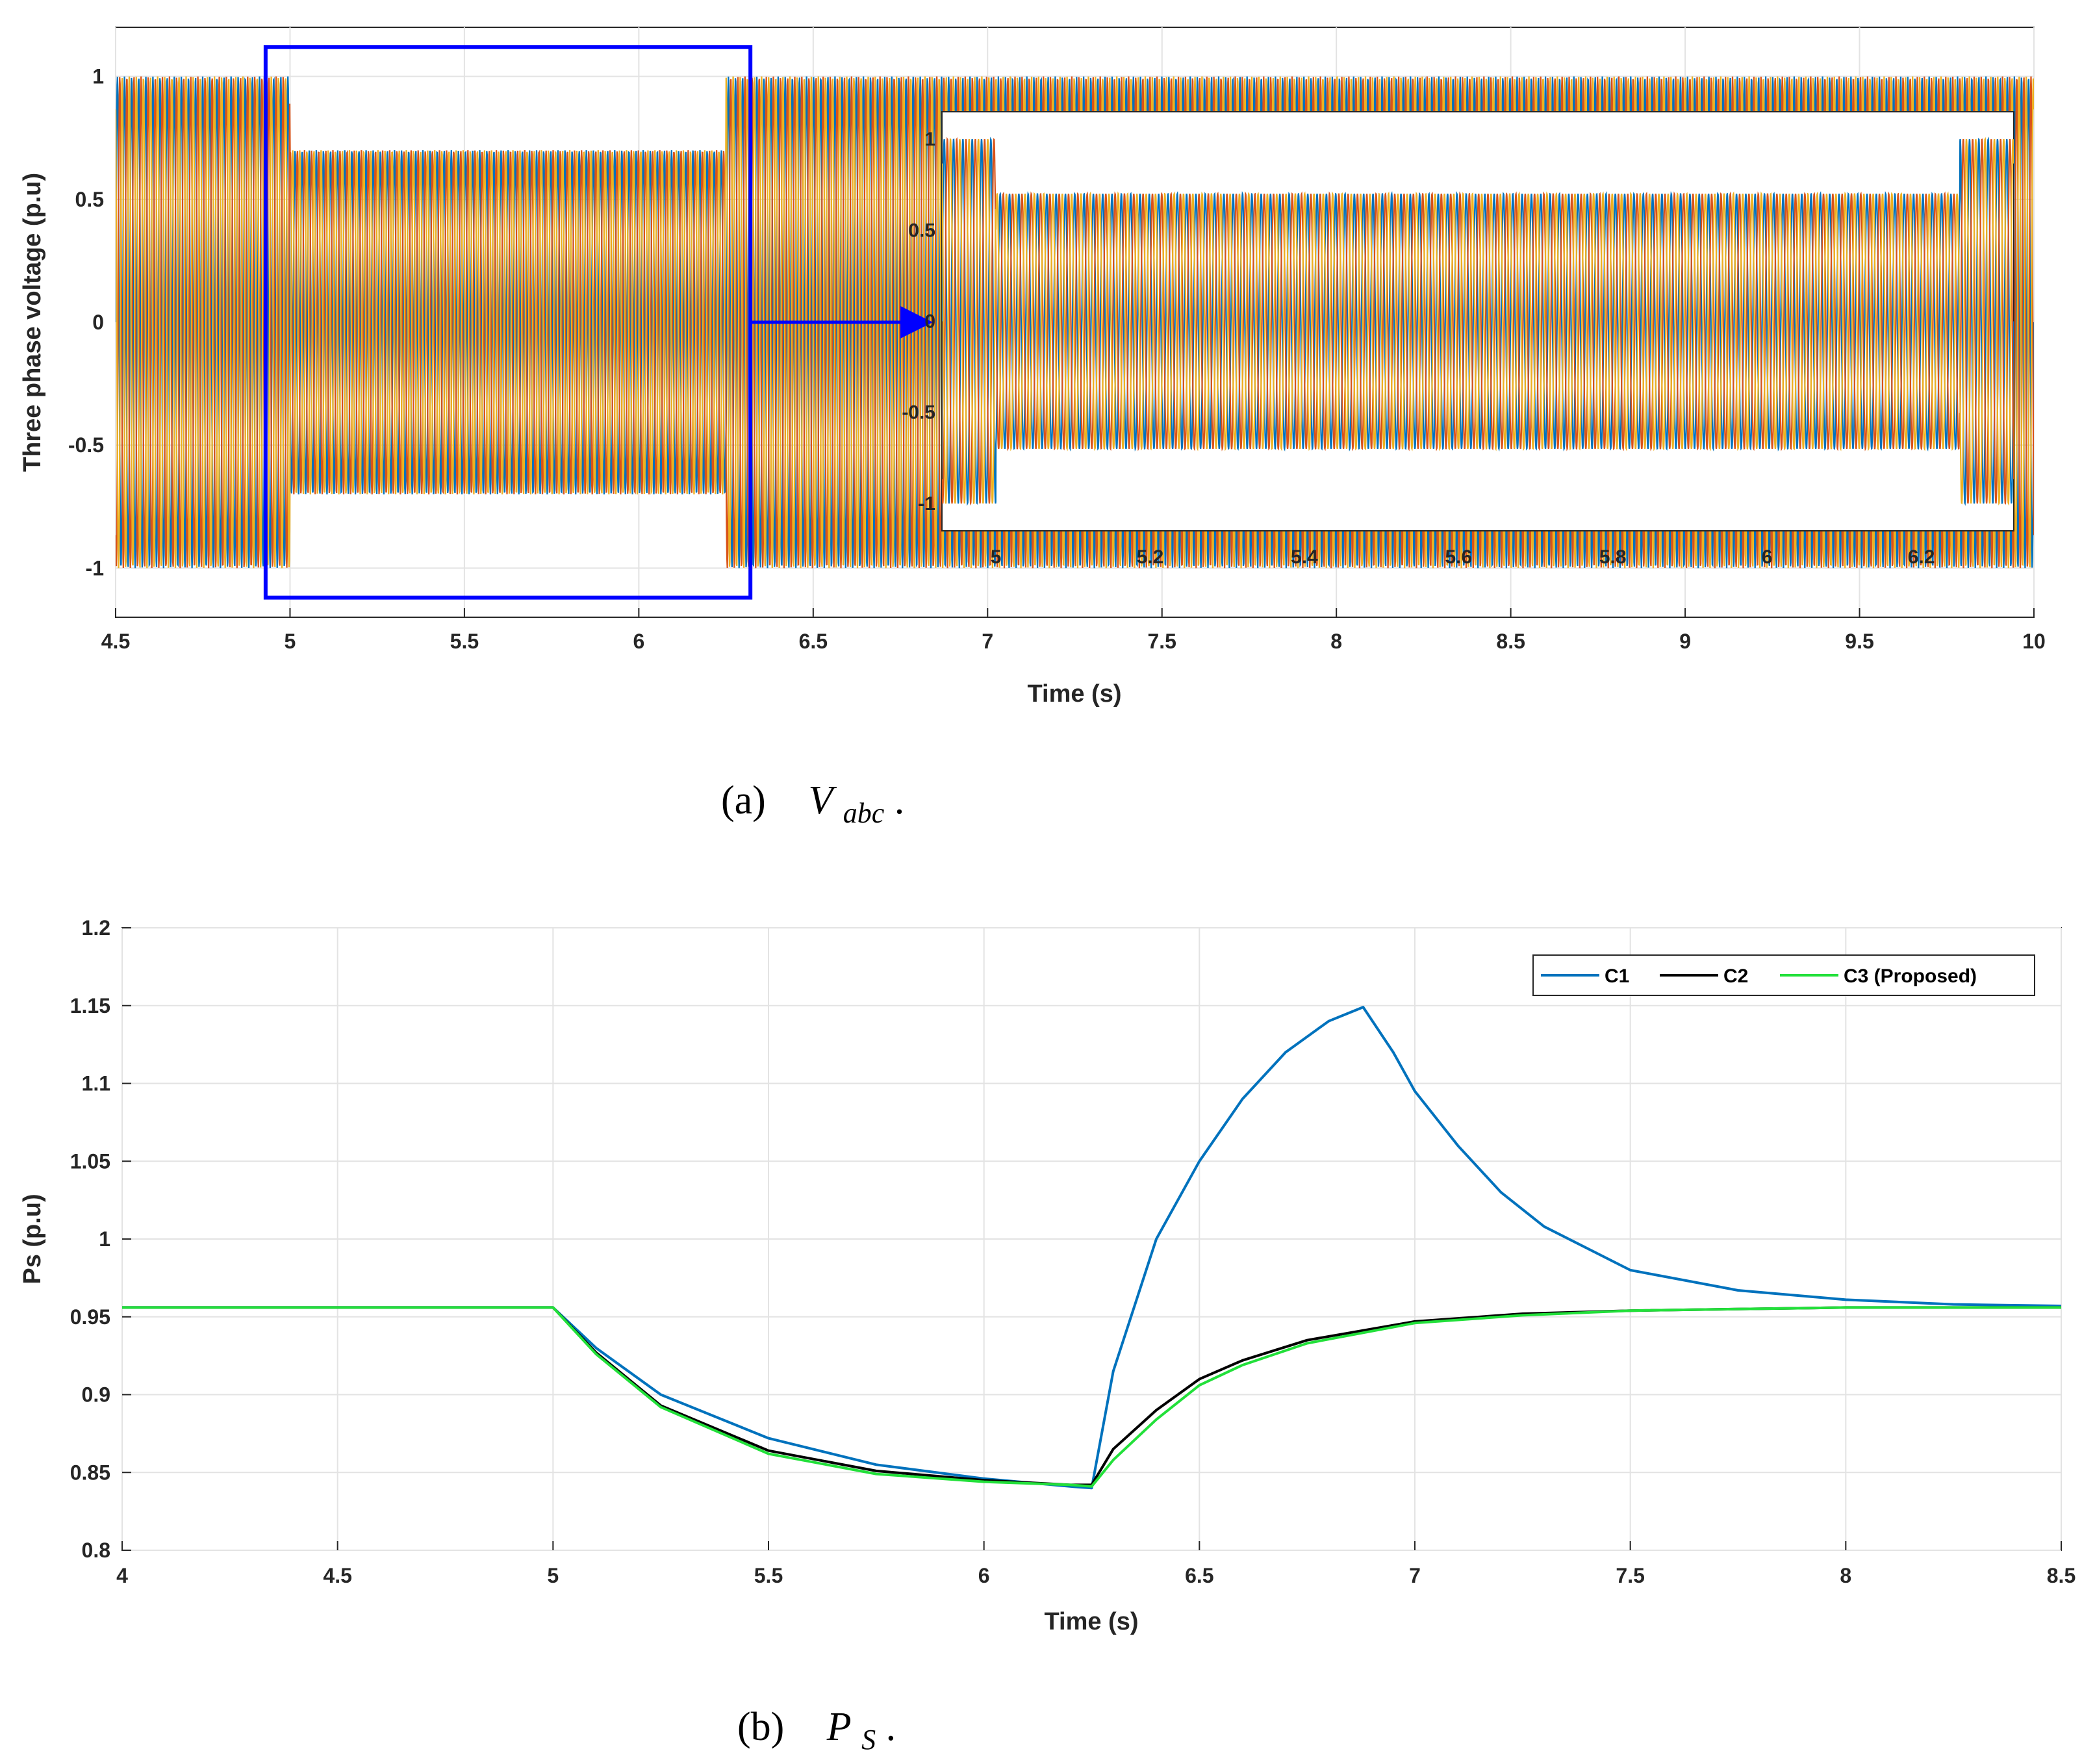 This screenshot has width=2095, height=1764. What do you see at coordinates (90, 1472) in the screenshot?
I see `power-y-tick-1: 0.85` at bounding box center [90, 1472].